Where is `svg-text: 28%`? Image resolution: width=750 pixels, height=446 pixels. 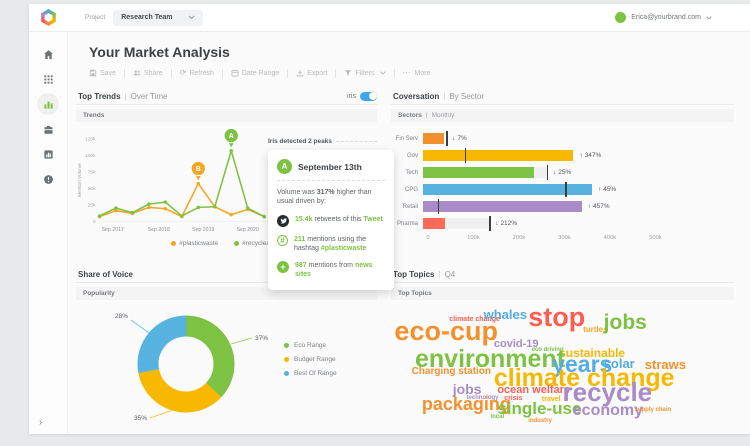 svg-text: 28% is located at coordinates (121, 316).